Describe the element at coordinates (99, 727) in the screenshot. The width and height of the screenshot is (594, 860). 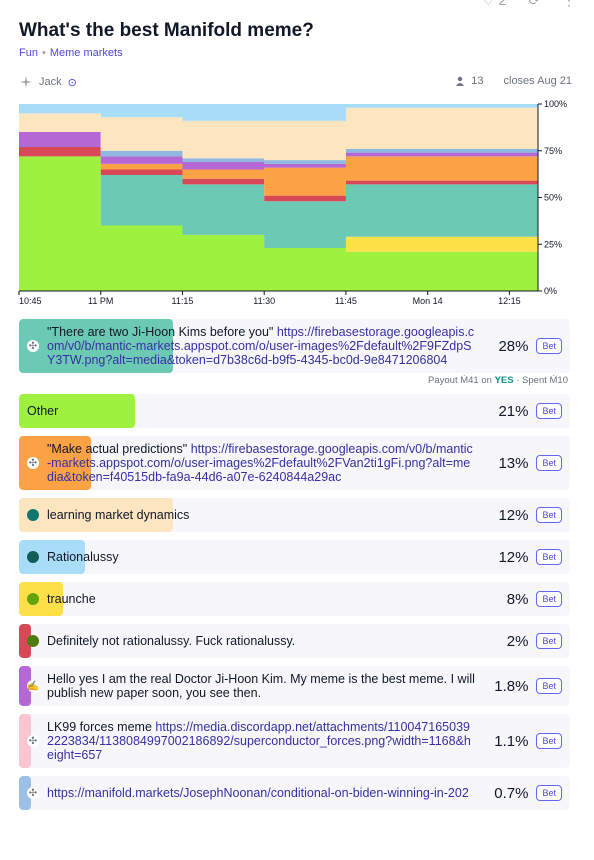
I see `answer-title: LK99 forces meme` at that location.